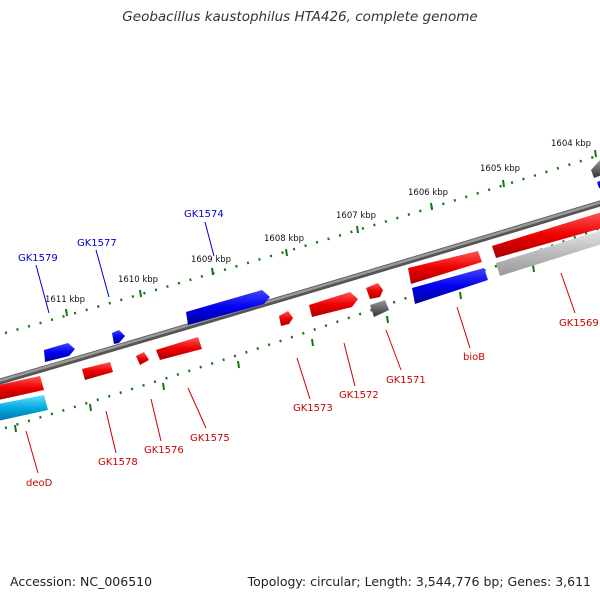 The image size is (600, 600). What do you see at coordinates (333, 304) in the screenshot?
I see `gene-block-gk1572` at bounding box center [333, 304].